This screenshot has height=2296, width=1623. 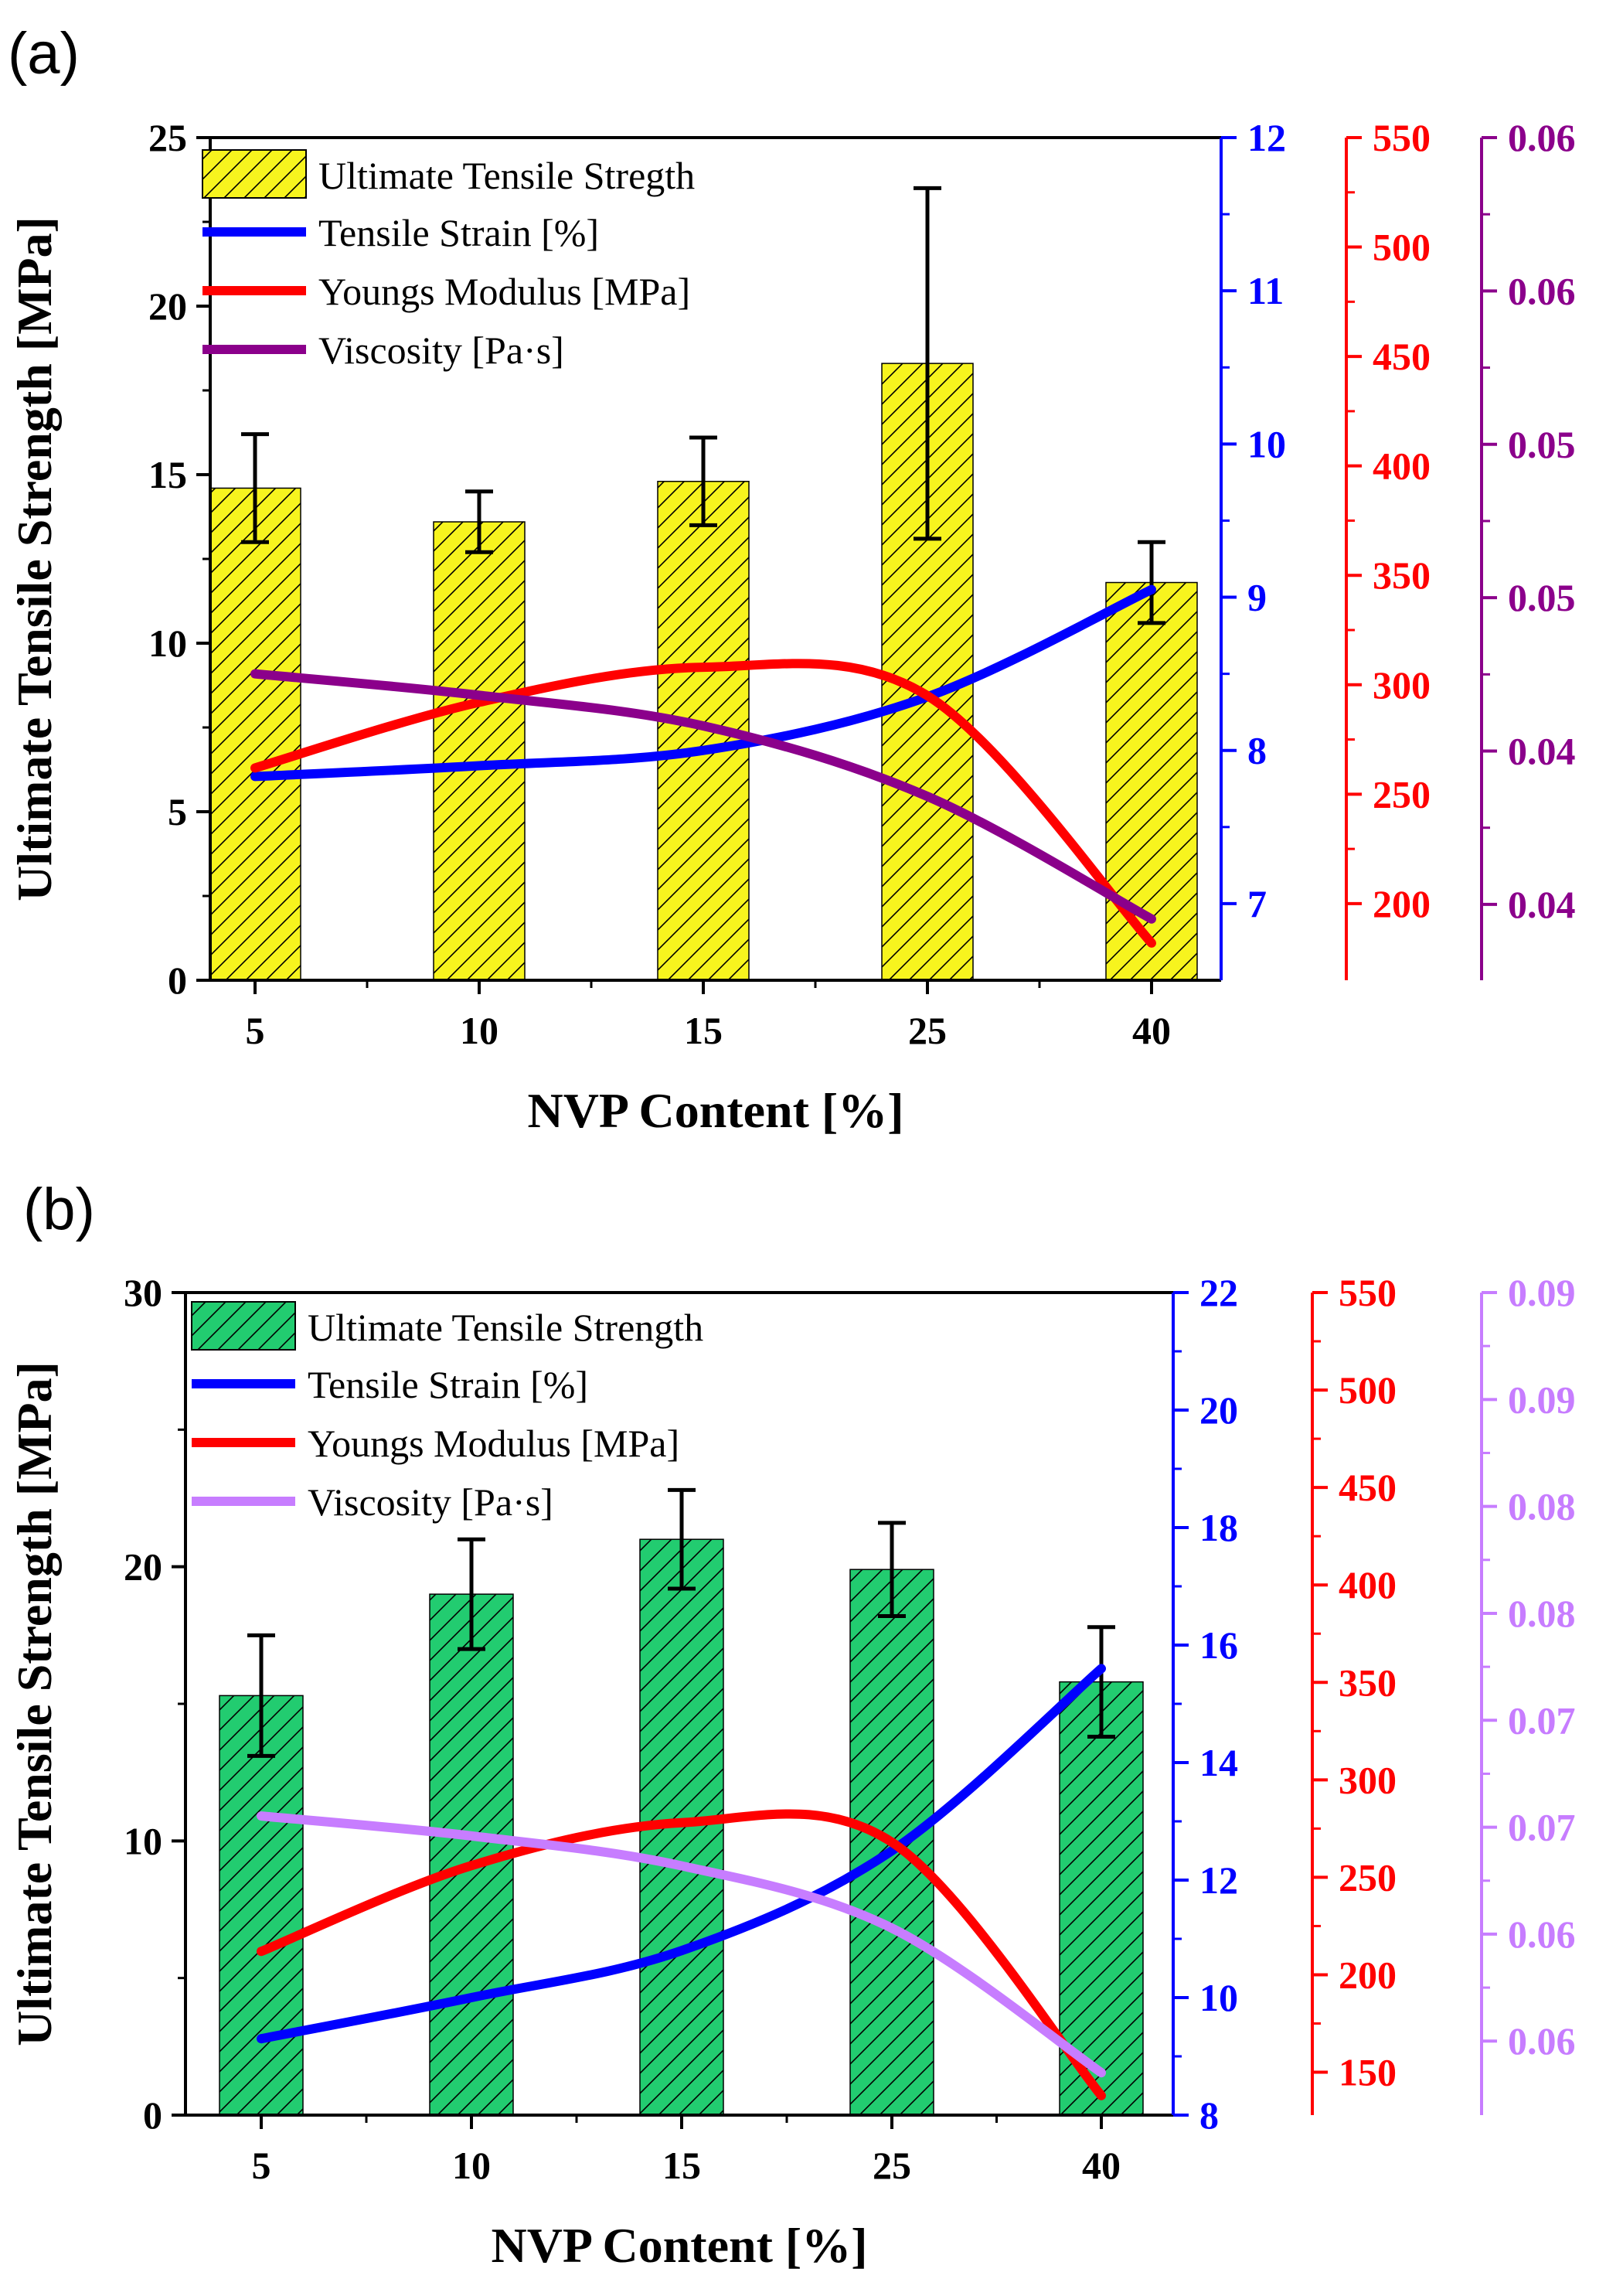 What do you see at coordinates (178, 811) in the screenshot?
I see `y-tick-label: 5` at bounding box center [178, 811].